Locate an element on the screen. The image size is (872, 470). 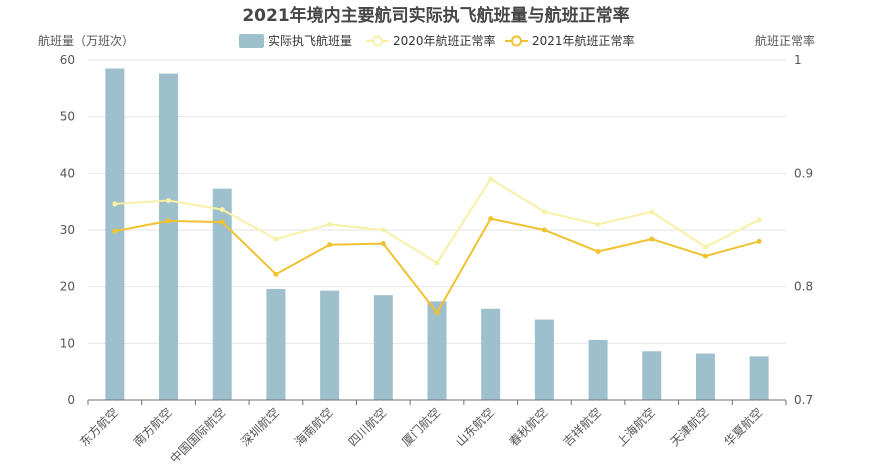
axes is located at coordinates (437, 402).